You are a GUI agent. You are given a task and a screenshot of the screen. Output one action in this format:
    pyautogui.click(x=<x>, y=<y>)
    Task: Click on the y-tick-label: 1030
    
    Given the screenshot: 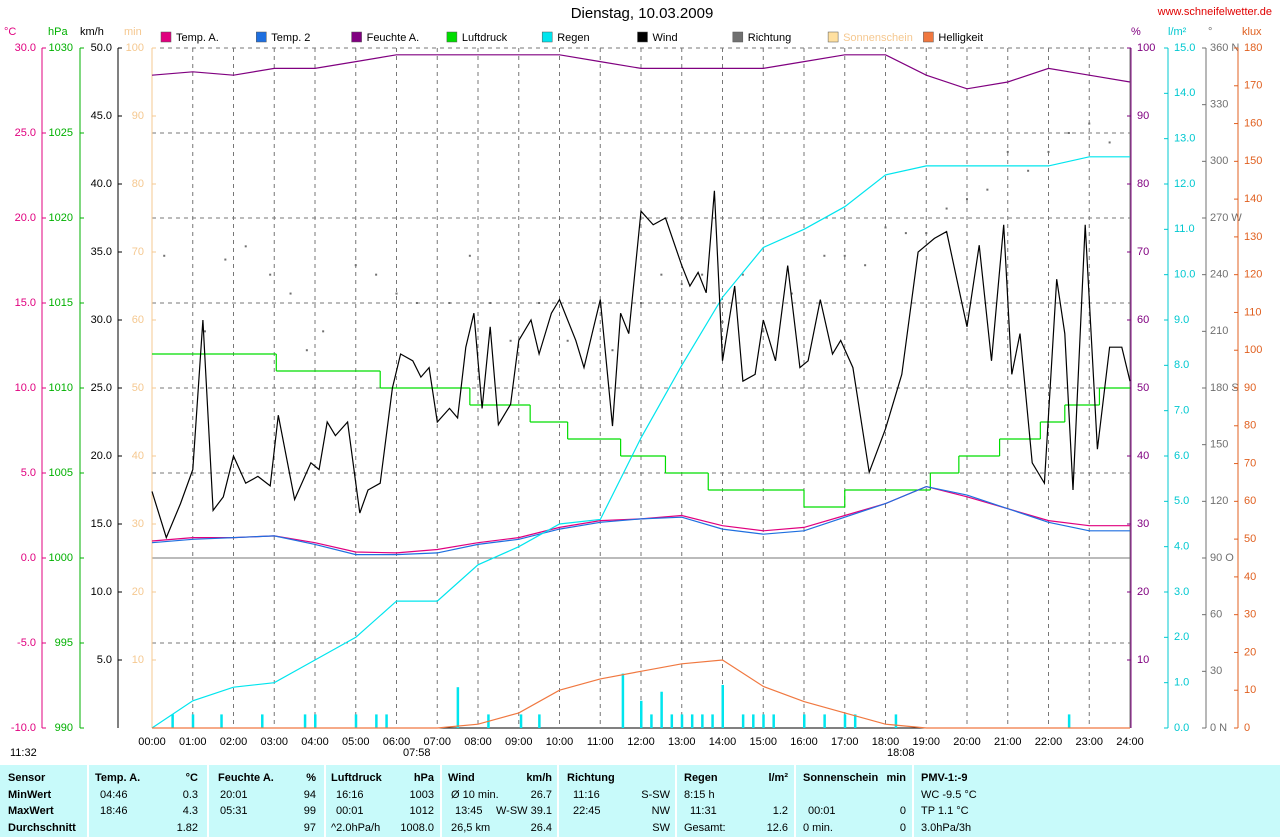 What is the action you would take?
    pyautogui.click(x=61, y=48)
    